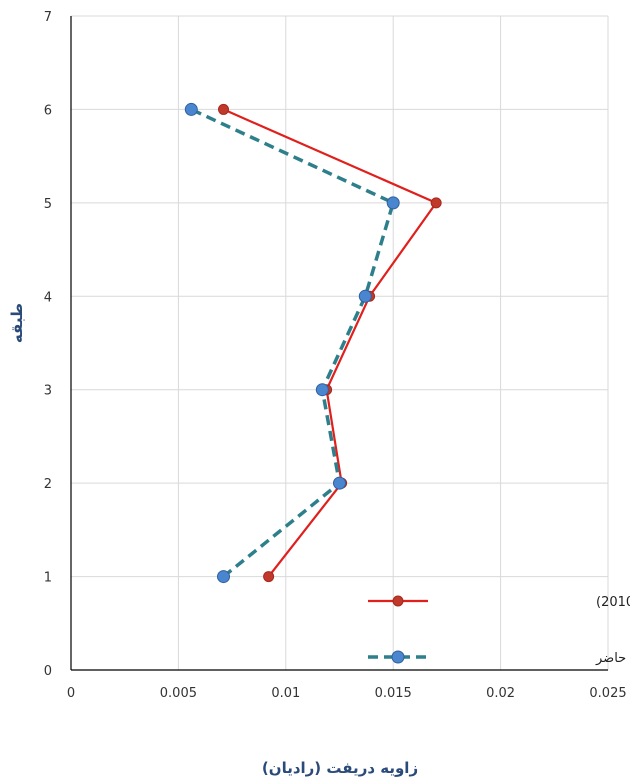 Image resolution: width=630 pixels, height=780 pixels. What do you see at coordinates (285, 693) in the screenshot?
I see `x-tick-label: 0.01` at bounding box center [285, 693].